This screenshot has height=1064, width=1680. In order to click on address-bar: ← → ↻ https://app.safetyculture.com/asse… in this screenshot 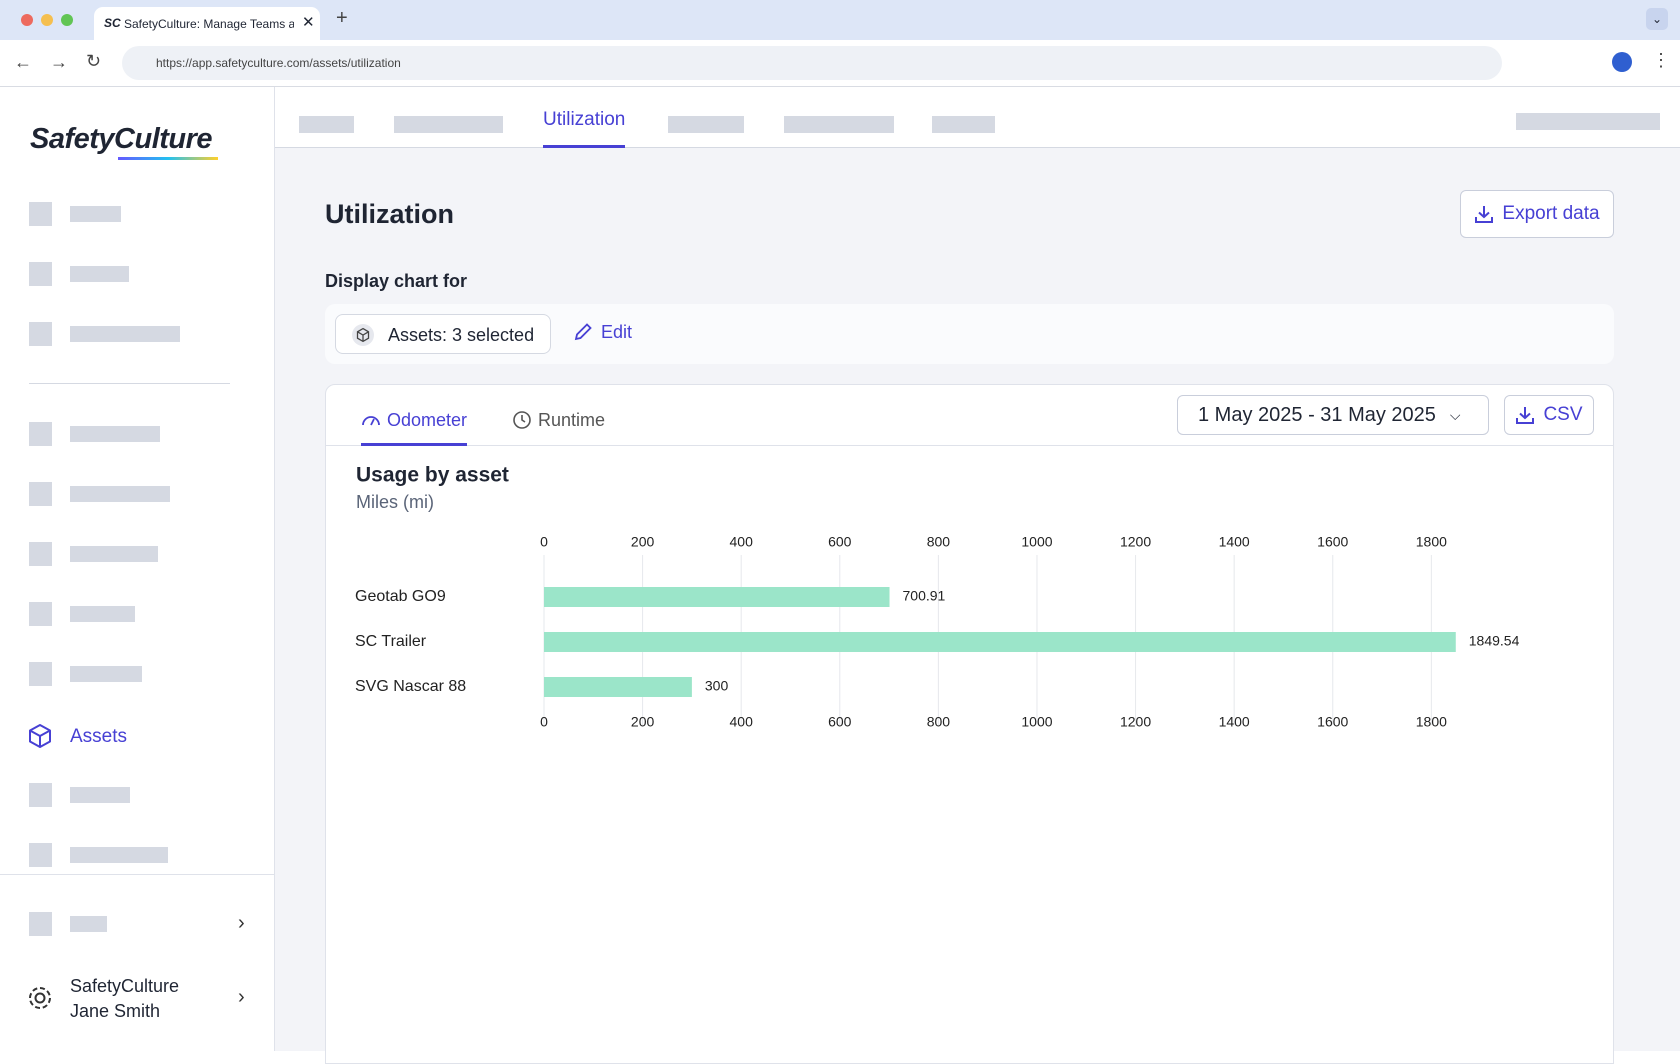, I will do `click(840, 63)`.